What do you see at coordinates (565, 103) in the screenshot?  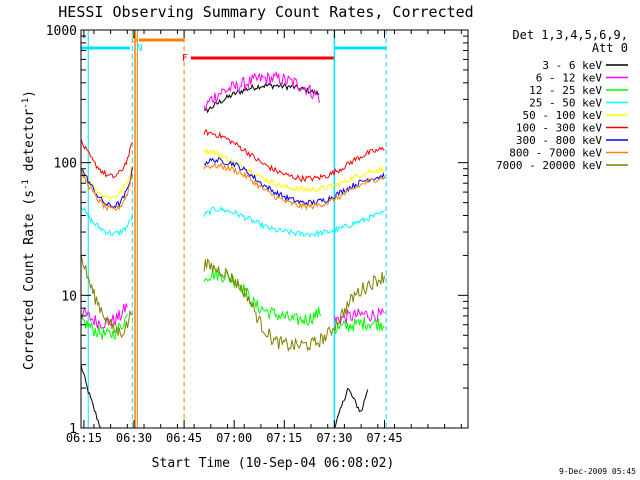 I see `legend-label-3: 25 - 50 keV` at bounding box center [565, 103].